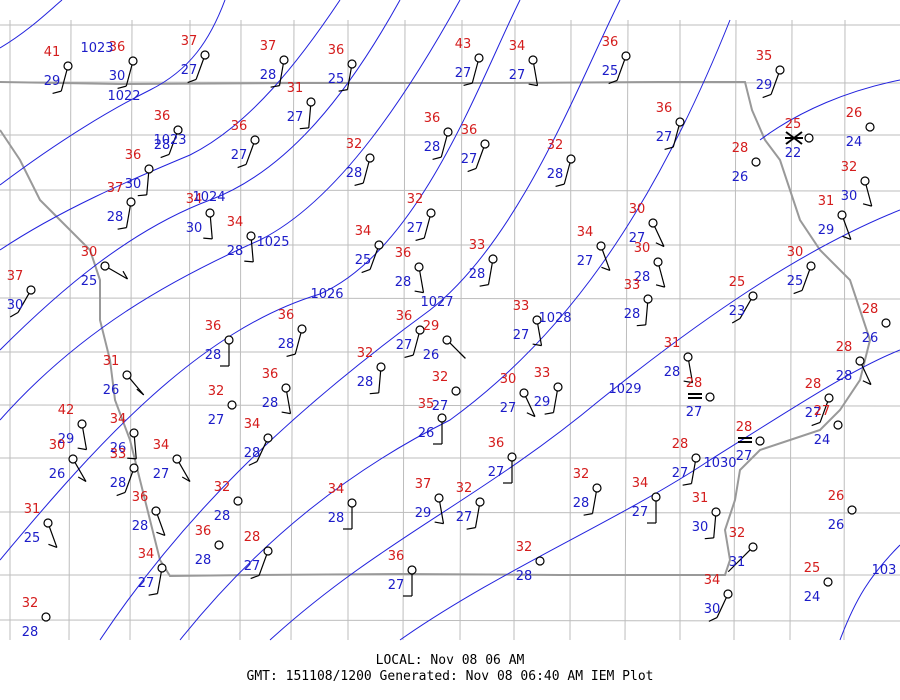  I want to click on station: 34 27, so click(152, 571).